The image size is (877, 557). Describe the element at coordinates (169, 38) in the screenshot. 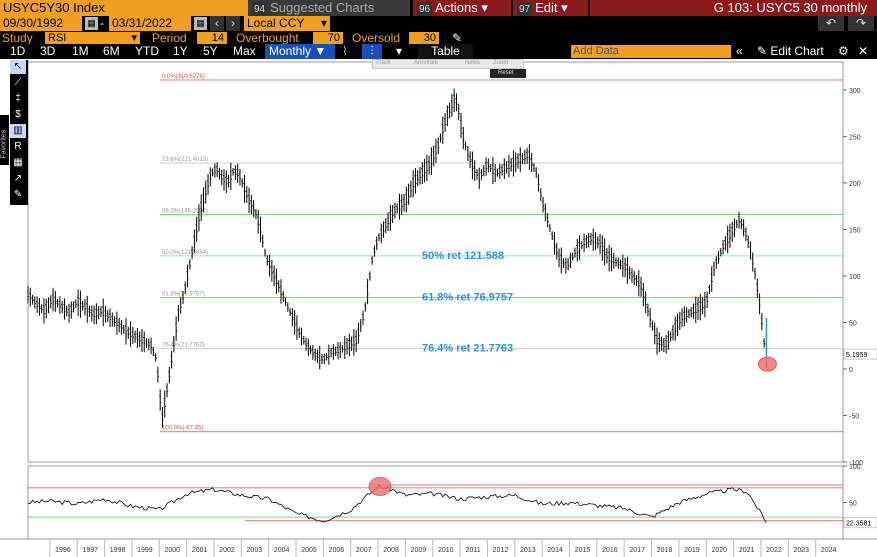

I see `period-label: Period` at that location.